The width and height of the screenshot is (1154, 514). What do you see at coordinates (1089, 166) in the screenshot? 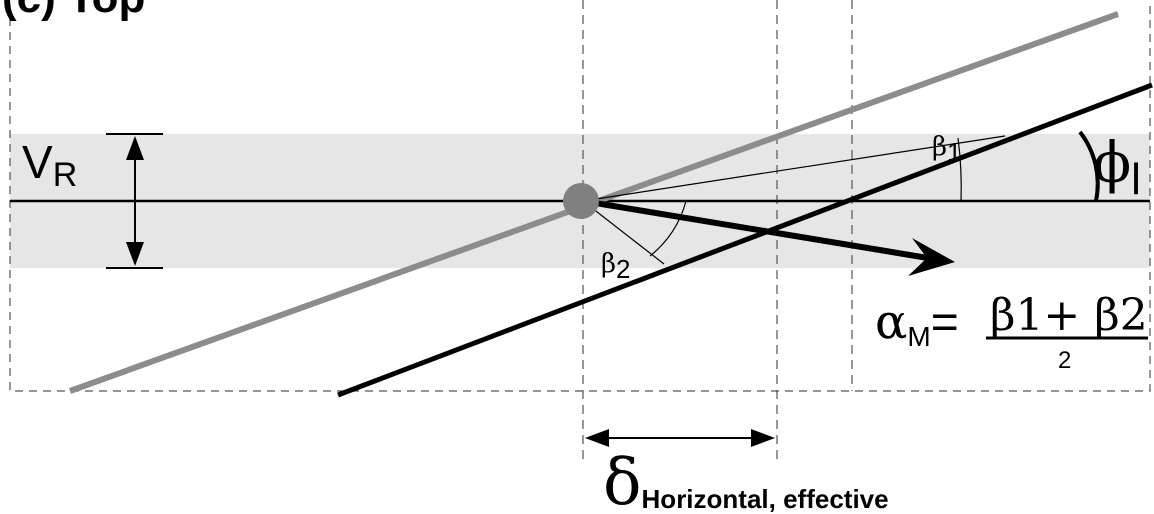
I see `phi-arc` at bounding box center [1089, 166].